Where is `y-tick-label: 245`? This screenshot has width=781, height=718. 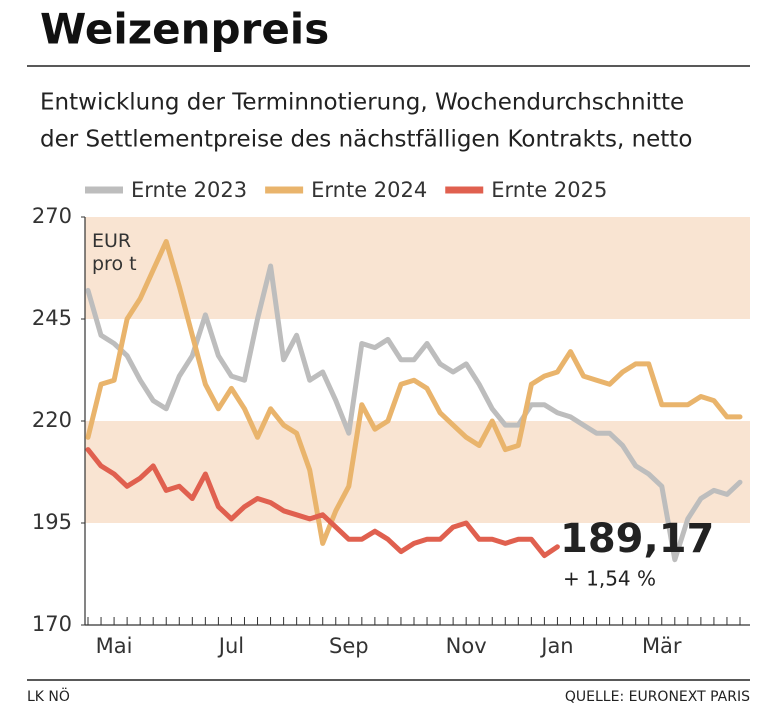
y-tick-label: 245 is located at coordinates (52, 318).